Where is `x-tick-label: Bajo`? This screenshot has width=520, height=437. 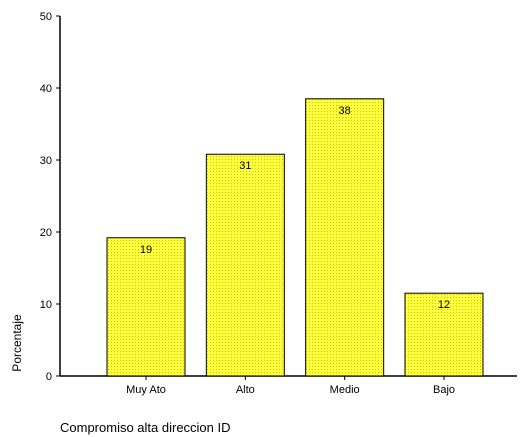 x-tick-label: Bajo is located at coordinates (444, 390).